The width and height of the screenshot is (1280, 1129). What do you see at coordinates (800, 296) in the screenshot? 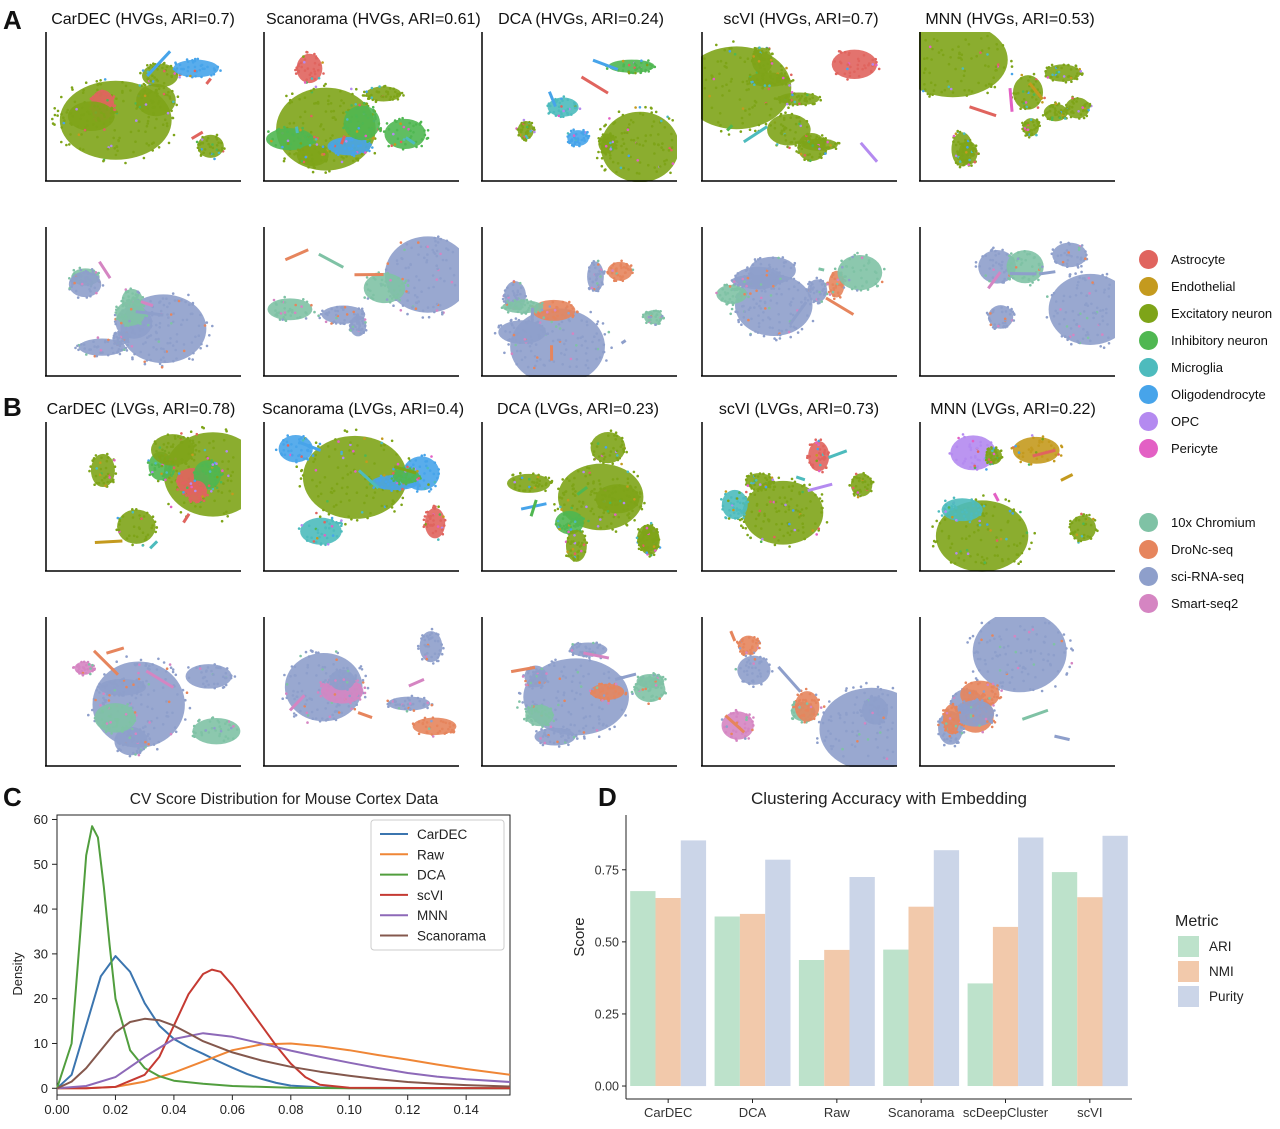
I see `cell-points` at bounding box center [800, 296].